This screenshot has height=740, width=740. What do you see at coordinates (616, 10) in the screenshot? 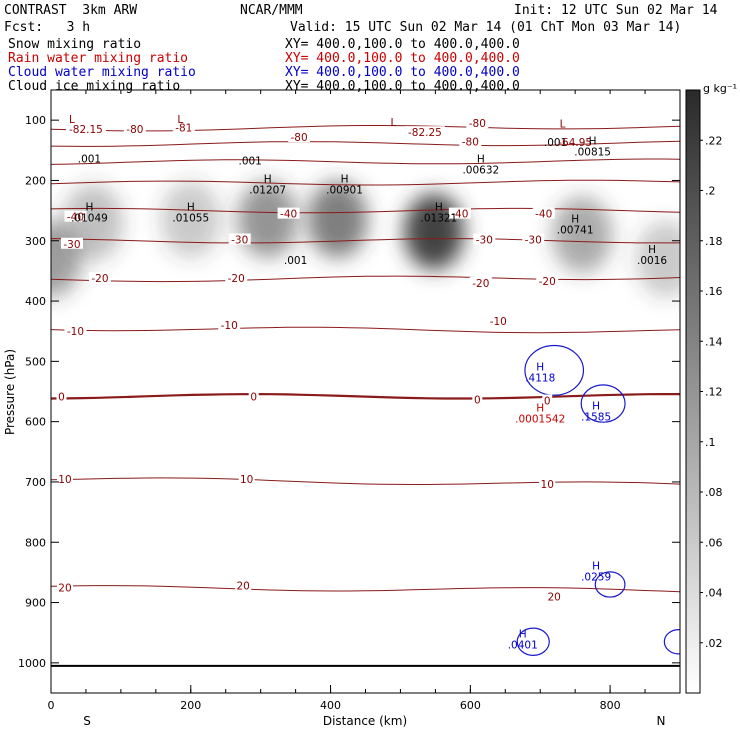
I see `init-time: Init: 12 UTC Sun 02 Mar 14` at bounding box center [616, 10].